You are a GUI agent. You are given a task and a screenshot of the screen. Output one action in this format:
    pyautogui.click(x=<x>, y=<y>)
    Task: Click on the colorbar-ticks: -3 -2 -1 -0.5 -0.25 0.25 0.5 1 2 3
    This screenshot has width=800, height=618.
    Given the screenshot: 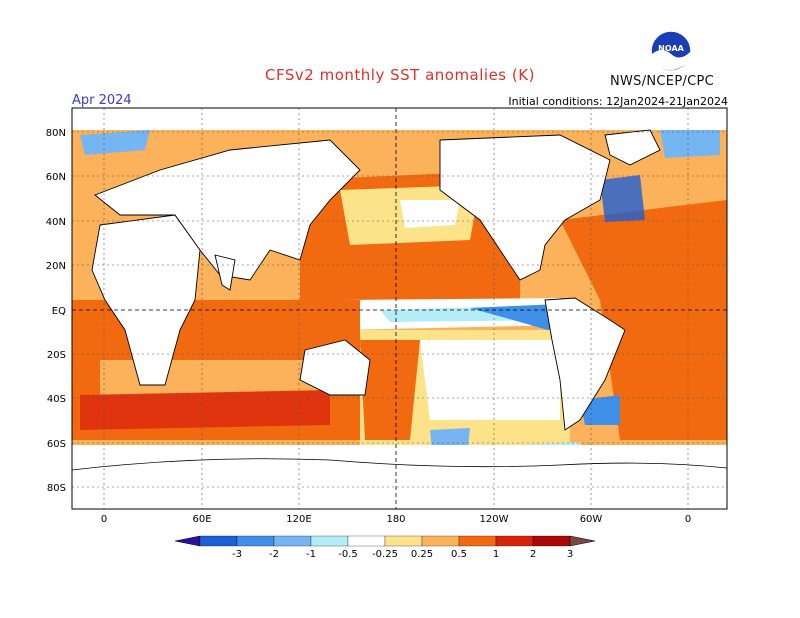 What is the action you would take?
    pyautogui.click(x=402, y=554)
    